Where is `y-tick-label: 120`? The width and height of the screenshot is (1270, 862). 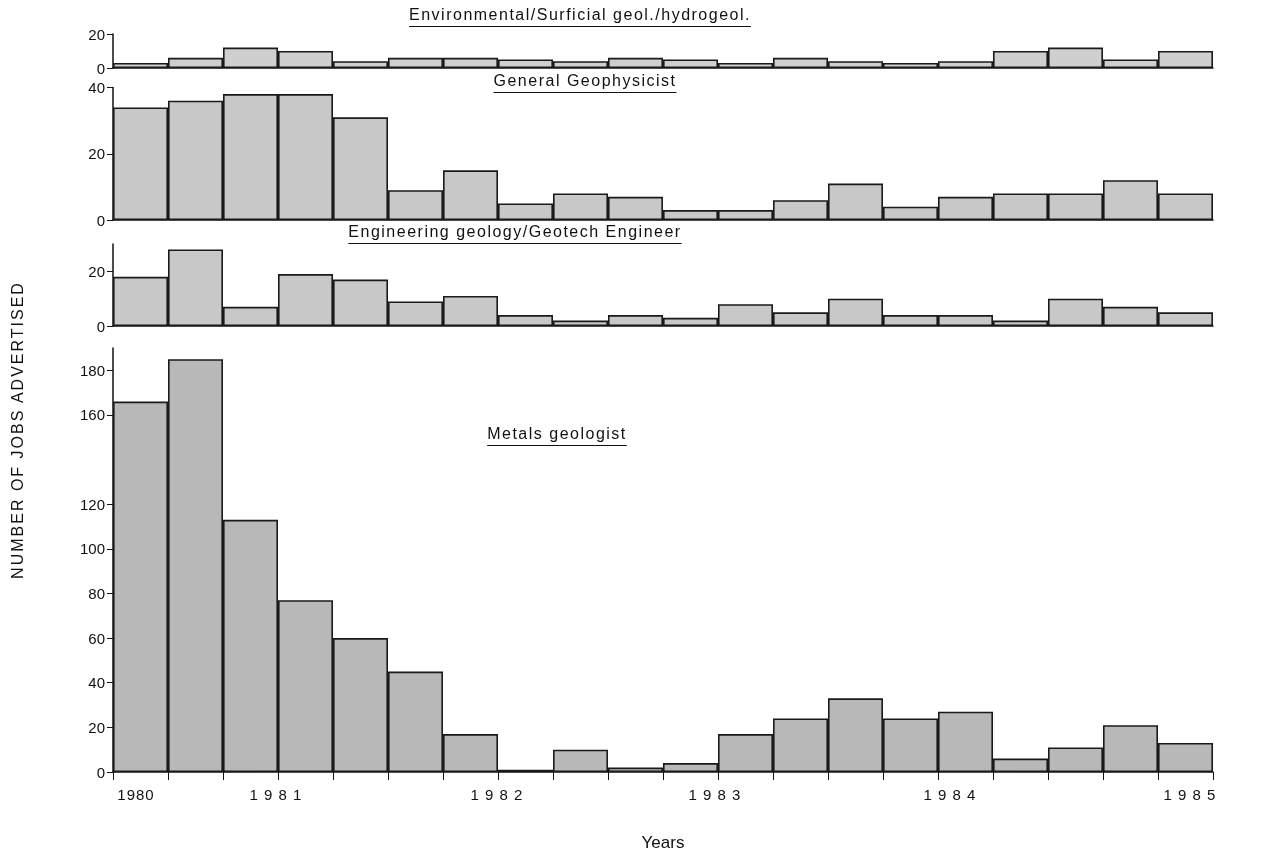 y-tick-label: 120 is located at coordinates (92, 504).